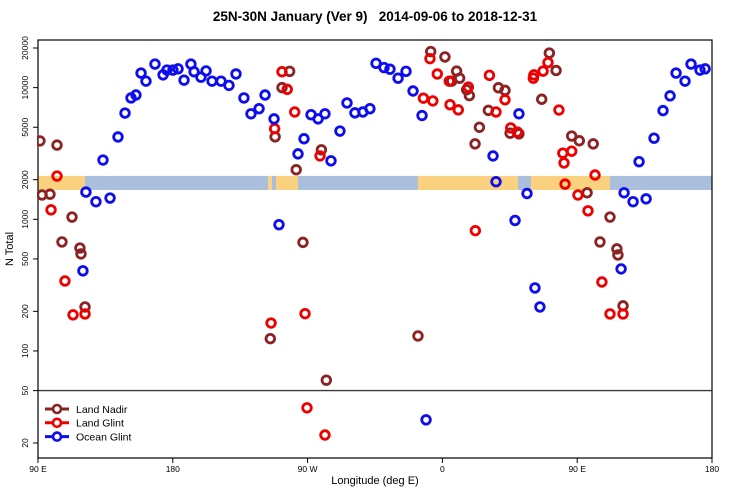 The image size is (750, 500). Describe the element at coordinates (25, 219) in the screenshot. I see `y-tick-label: 1000` at that location.